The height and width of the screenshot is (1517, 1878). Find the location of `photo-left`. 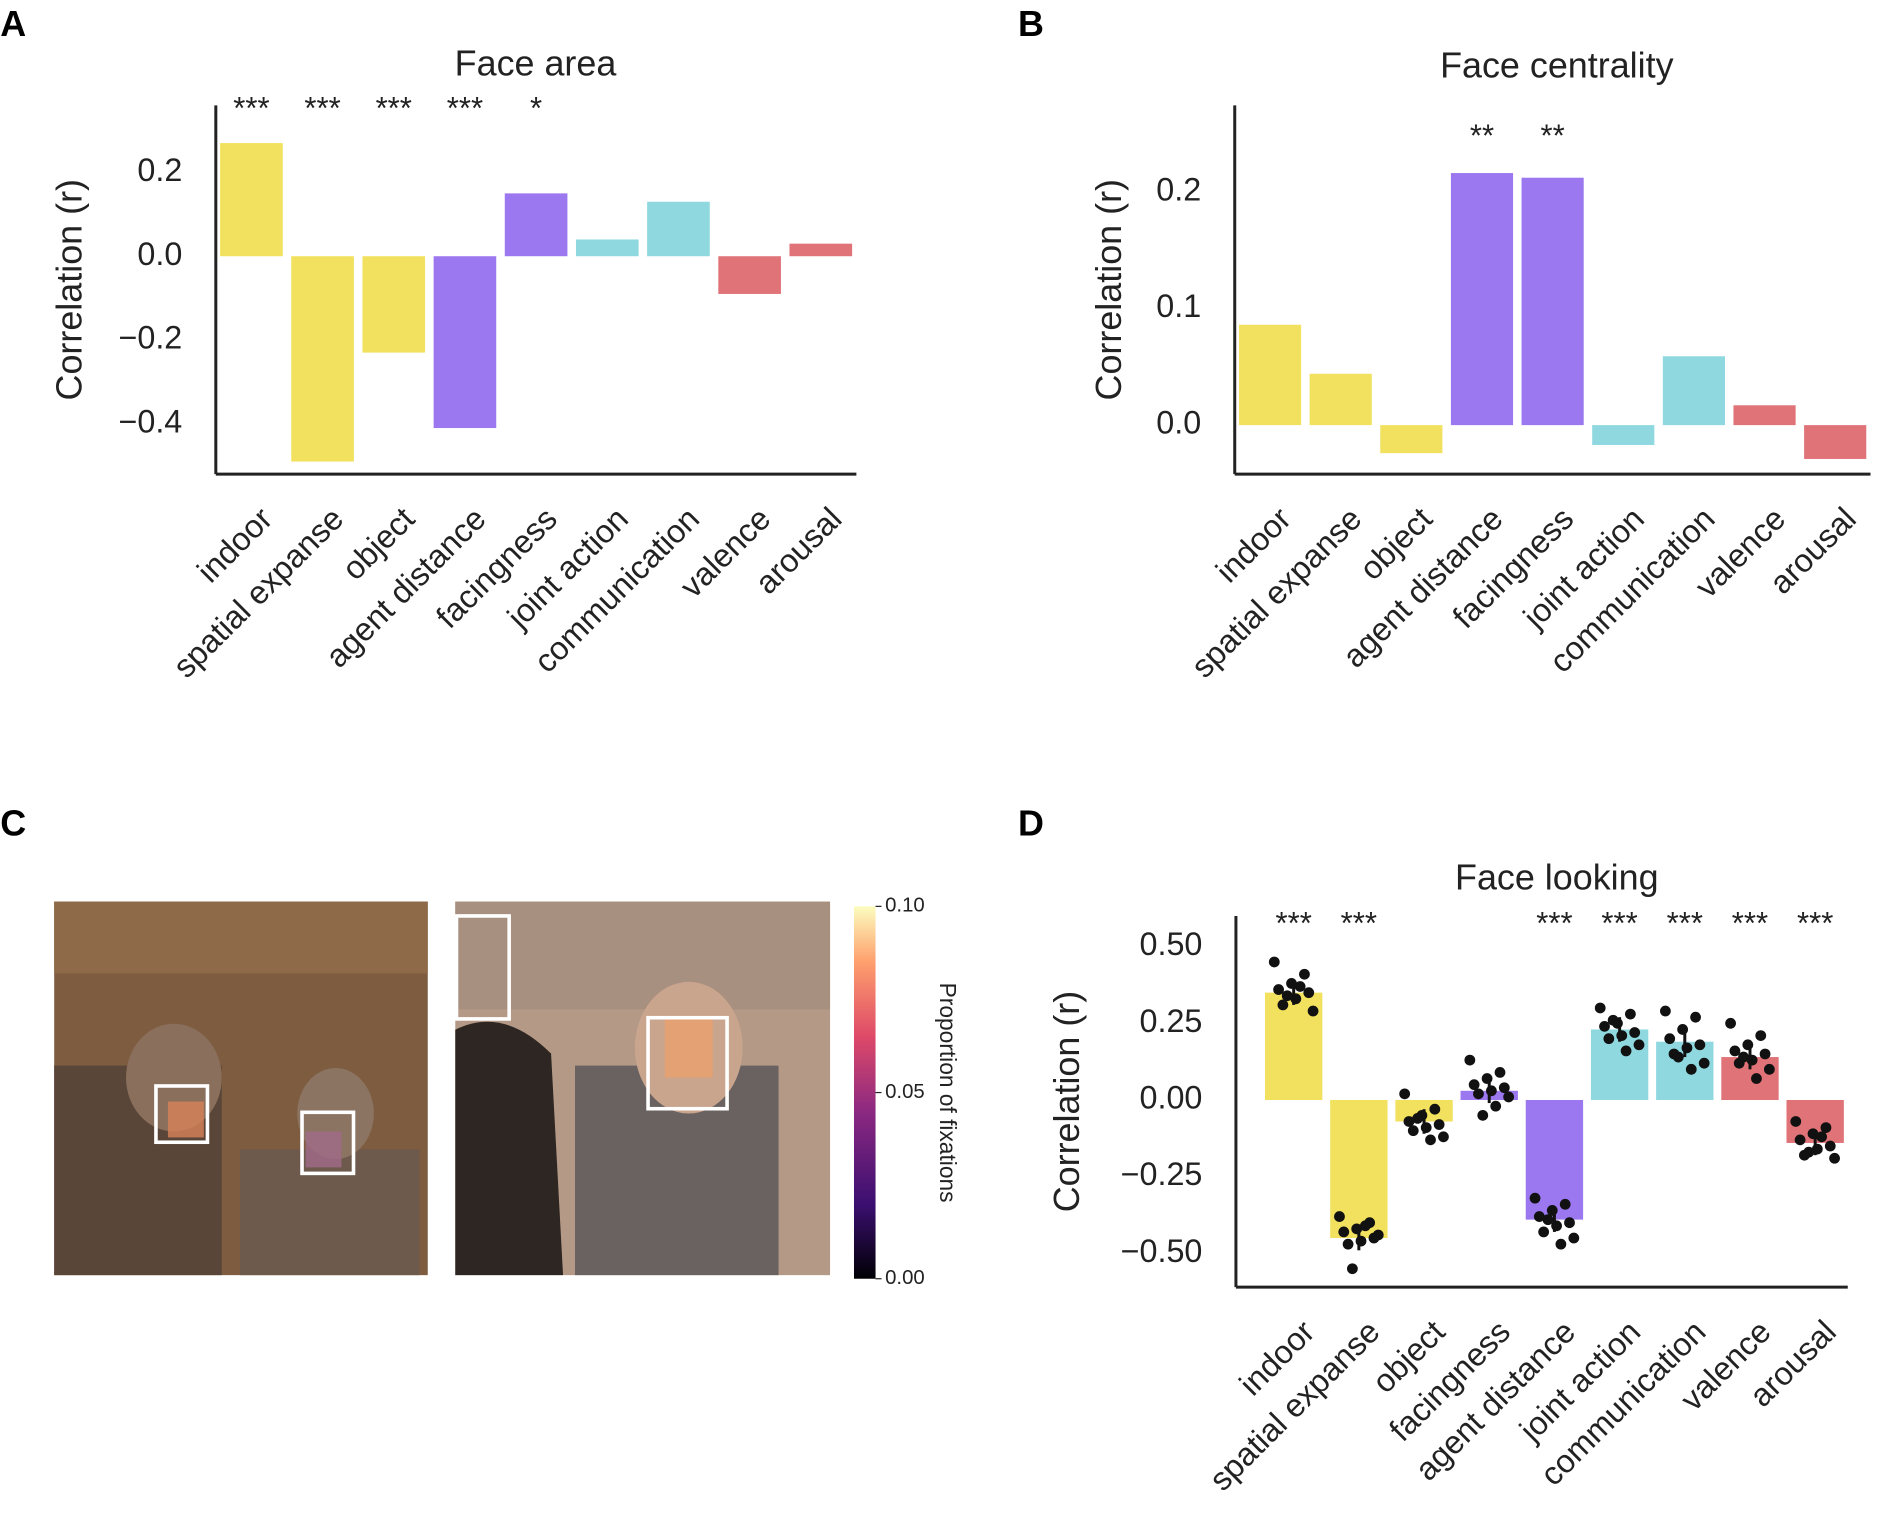

photo-left is located at coordinates (241, 1088).